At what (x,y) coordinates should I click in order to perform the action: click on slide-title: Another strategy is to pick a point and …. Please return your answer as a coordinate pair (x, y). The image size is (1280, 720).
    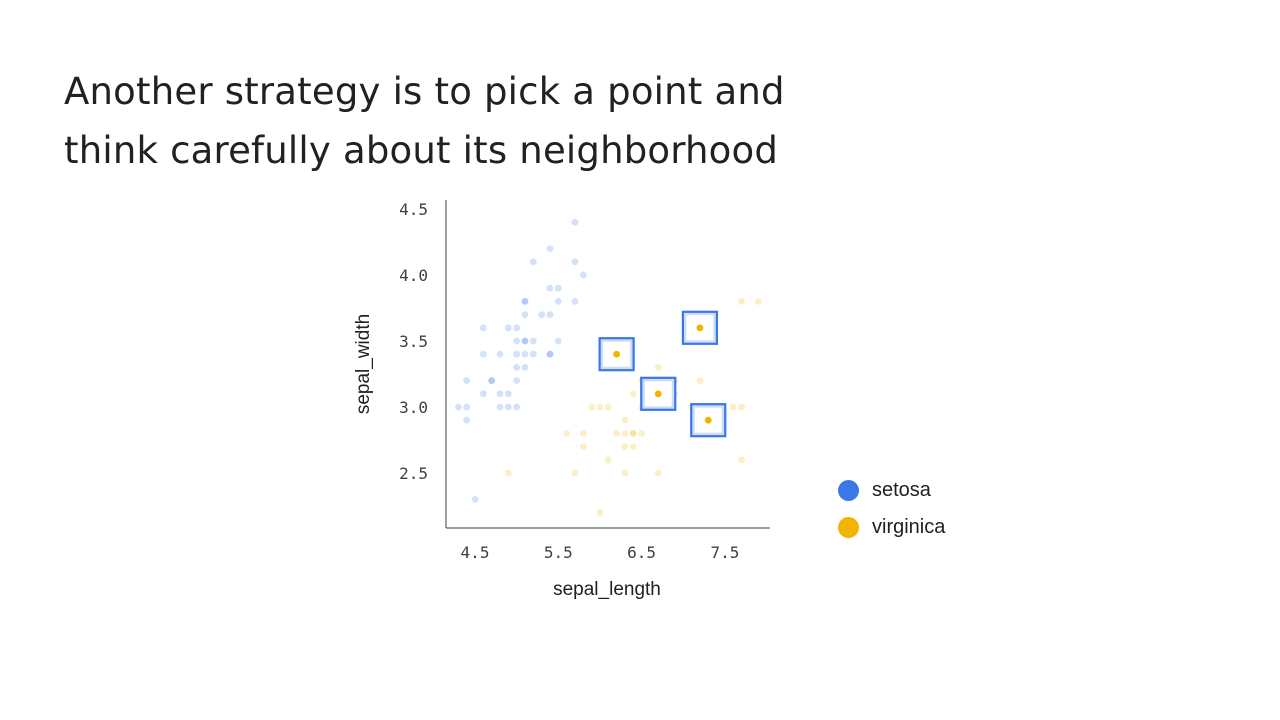
    Looking at the image, I should click on (514, 121).